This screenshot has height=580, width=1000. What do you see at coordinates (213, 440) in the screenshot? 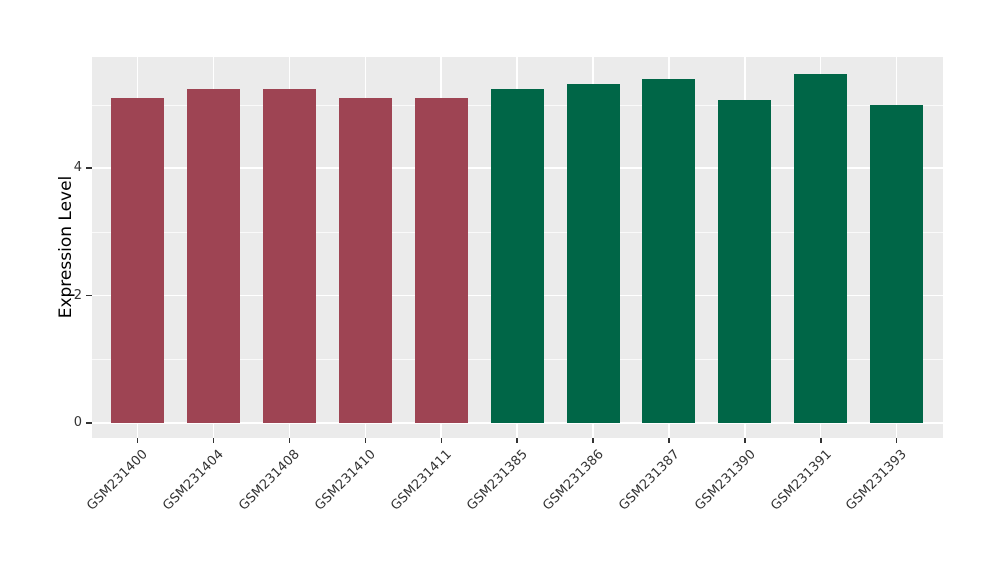
I see `x-tick-mark-GSM231404` at bounding box center [213, 440].